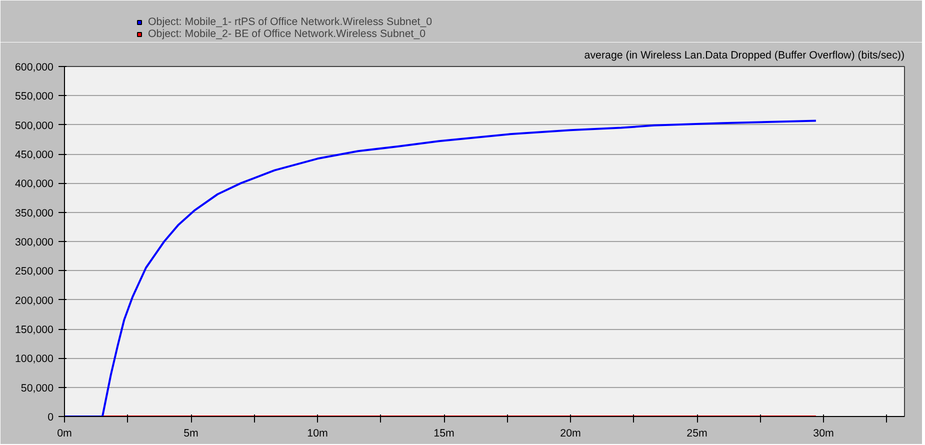 The width and height of the screenshot is (925, 445). What do you see at coordinates (34, 242) in the screenshot?
I see `y-tick-label: 300,000` at bounding box center [34, 242].